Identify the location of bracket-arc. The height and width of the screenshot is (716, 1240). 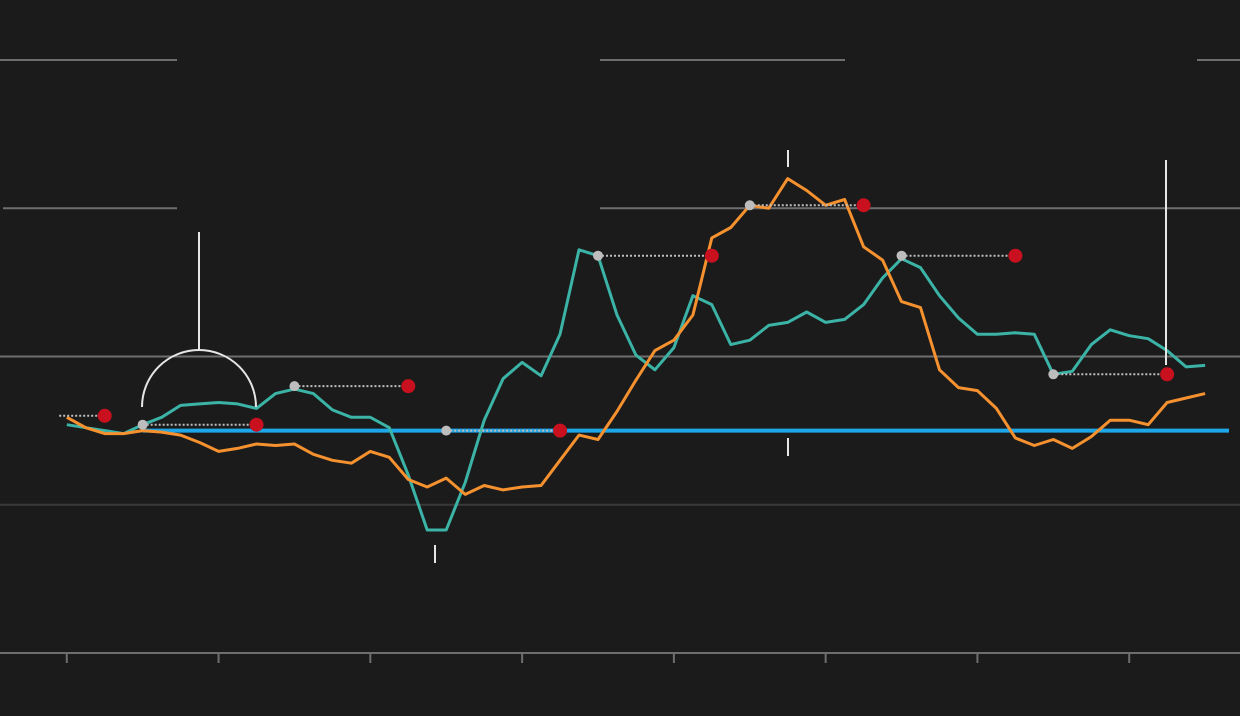
(199, 378).